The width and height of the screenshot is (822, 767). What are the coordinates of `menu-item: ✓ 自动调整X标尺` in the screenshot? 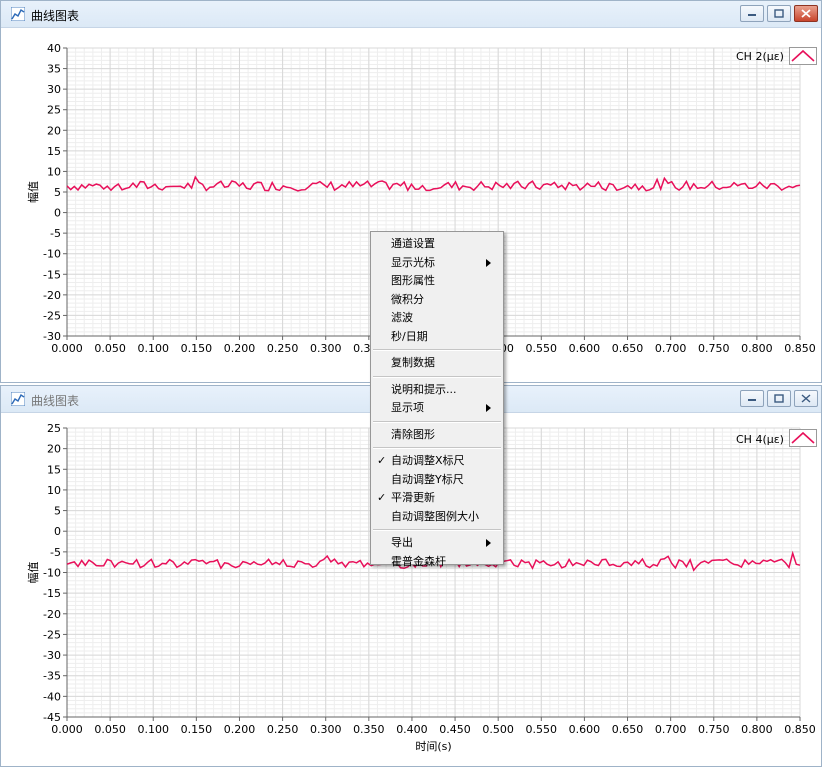 It's located at (437, 461).